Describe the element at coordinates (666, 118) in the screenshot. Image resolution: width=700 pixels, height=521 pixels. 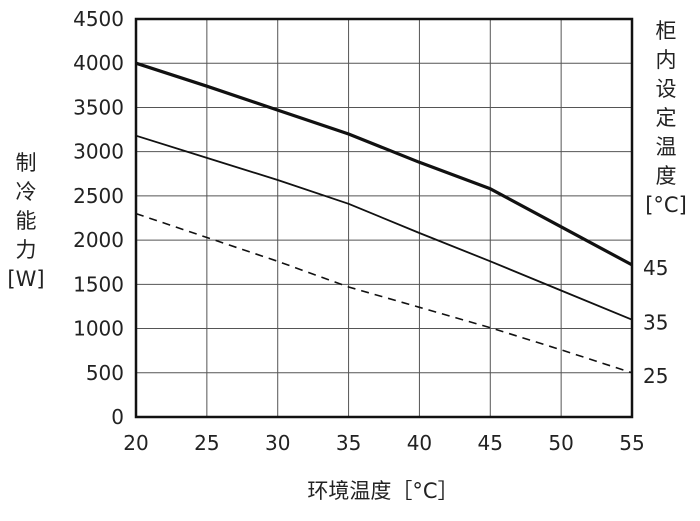
I see `y2-axis-label-char: 定` at that location.